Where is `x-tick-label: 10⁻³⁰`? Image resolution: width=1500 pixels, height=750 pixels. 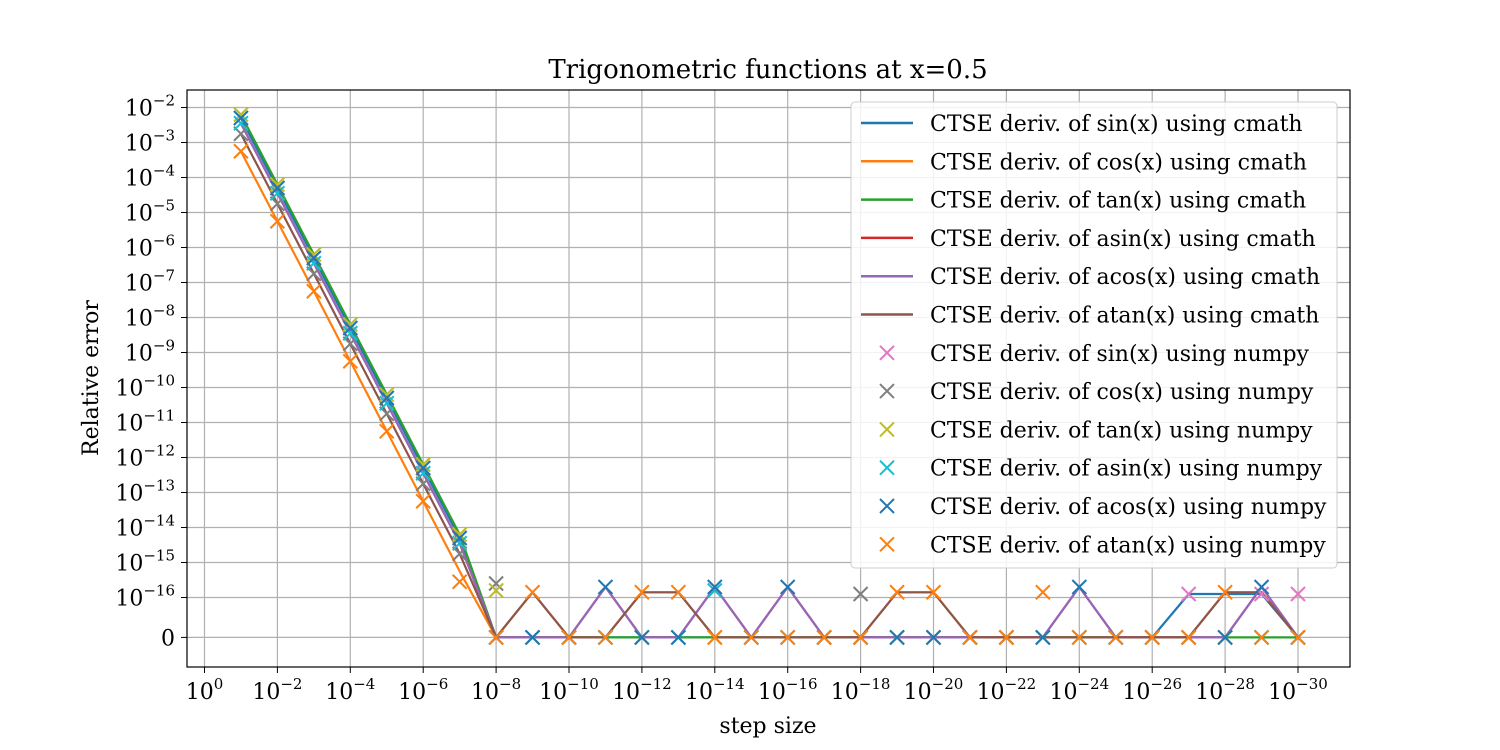
x-tick-label: 10⁻³⁰ is located at coordinates (1298, 690).